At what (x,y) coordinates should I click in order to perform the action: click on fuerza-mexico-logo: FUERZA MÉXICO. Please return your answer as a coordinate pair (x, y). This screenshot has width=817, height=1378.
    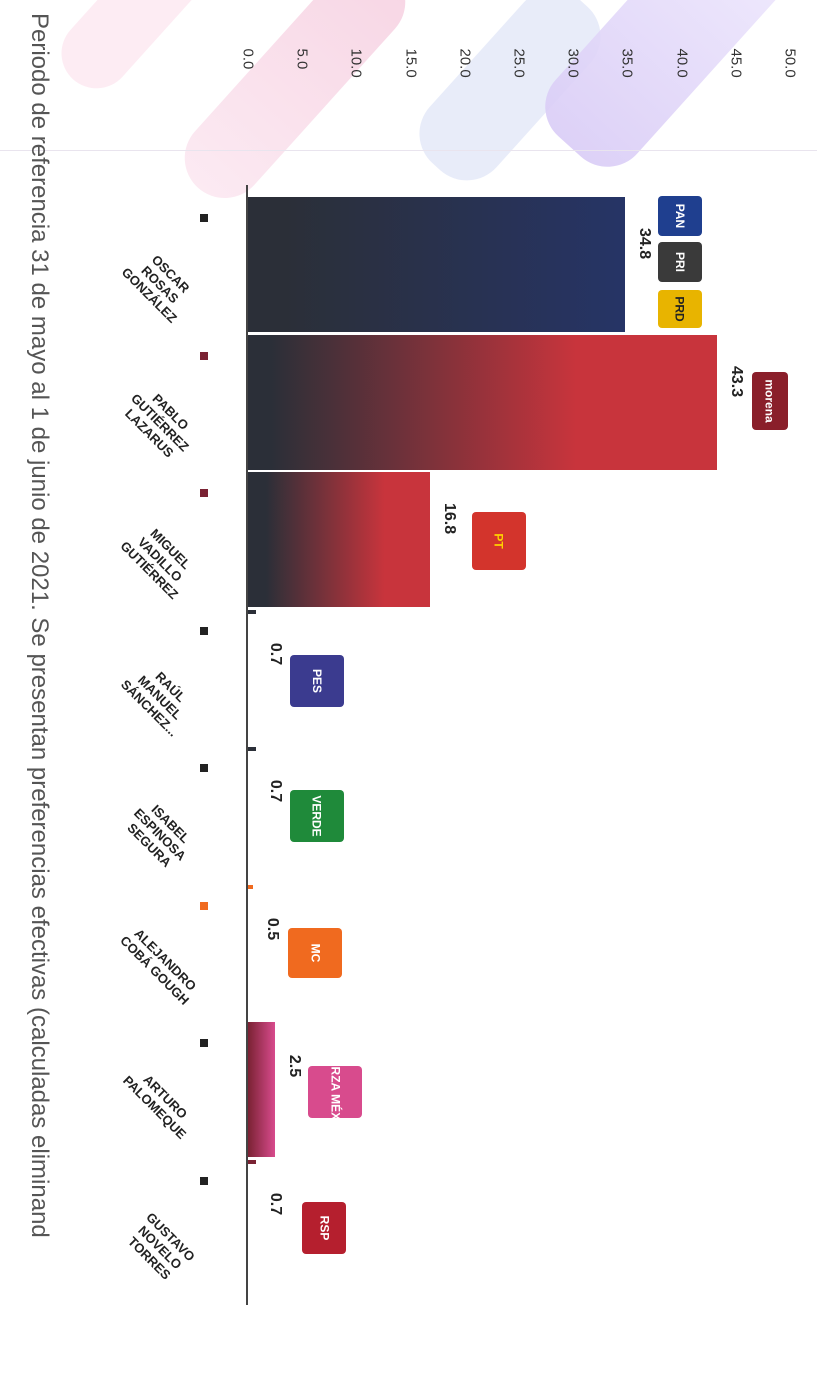
    Looking at the image, I should click on (335, 1092).